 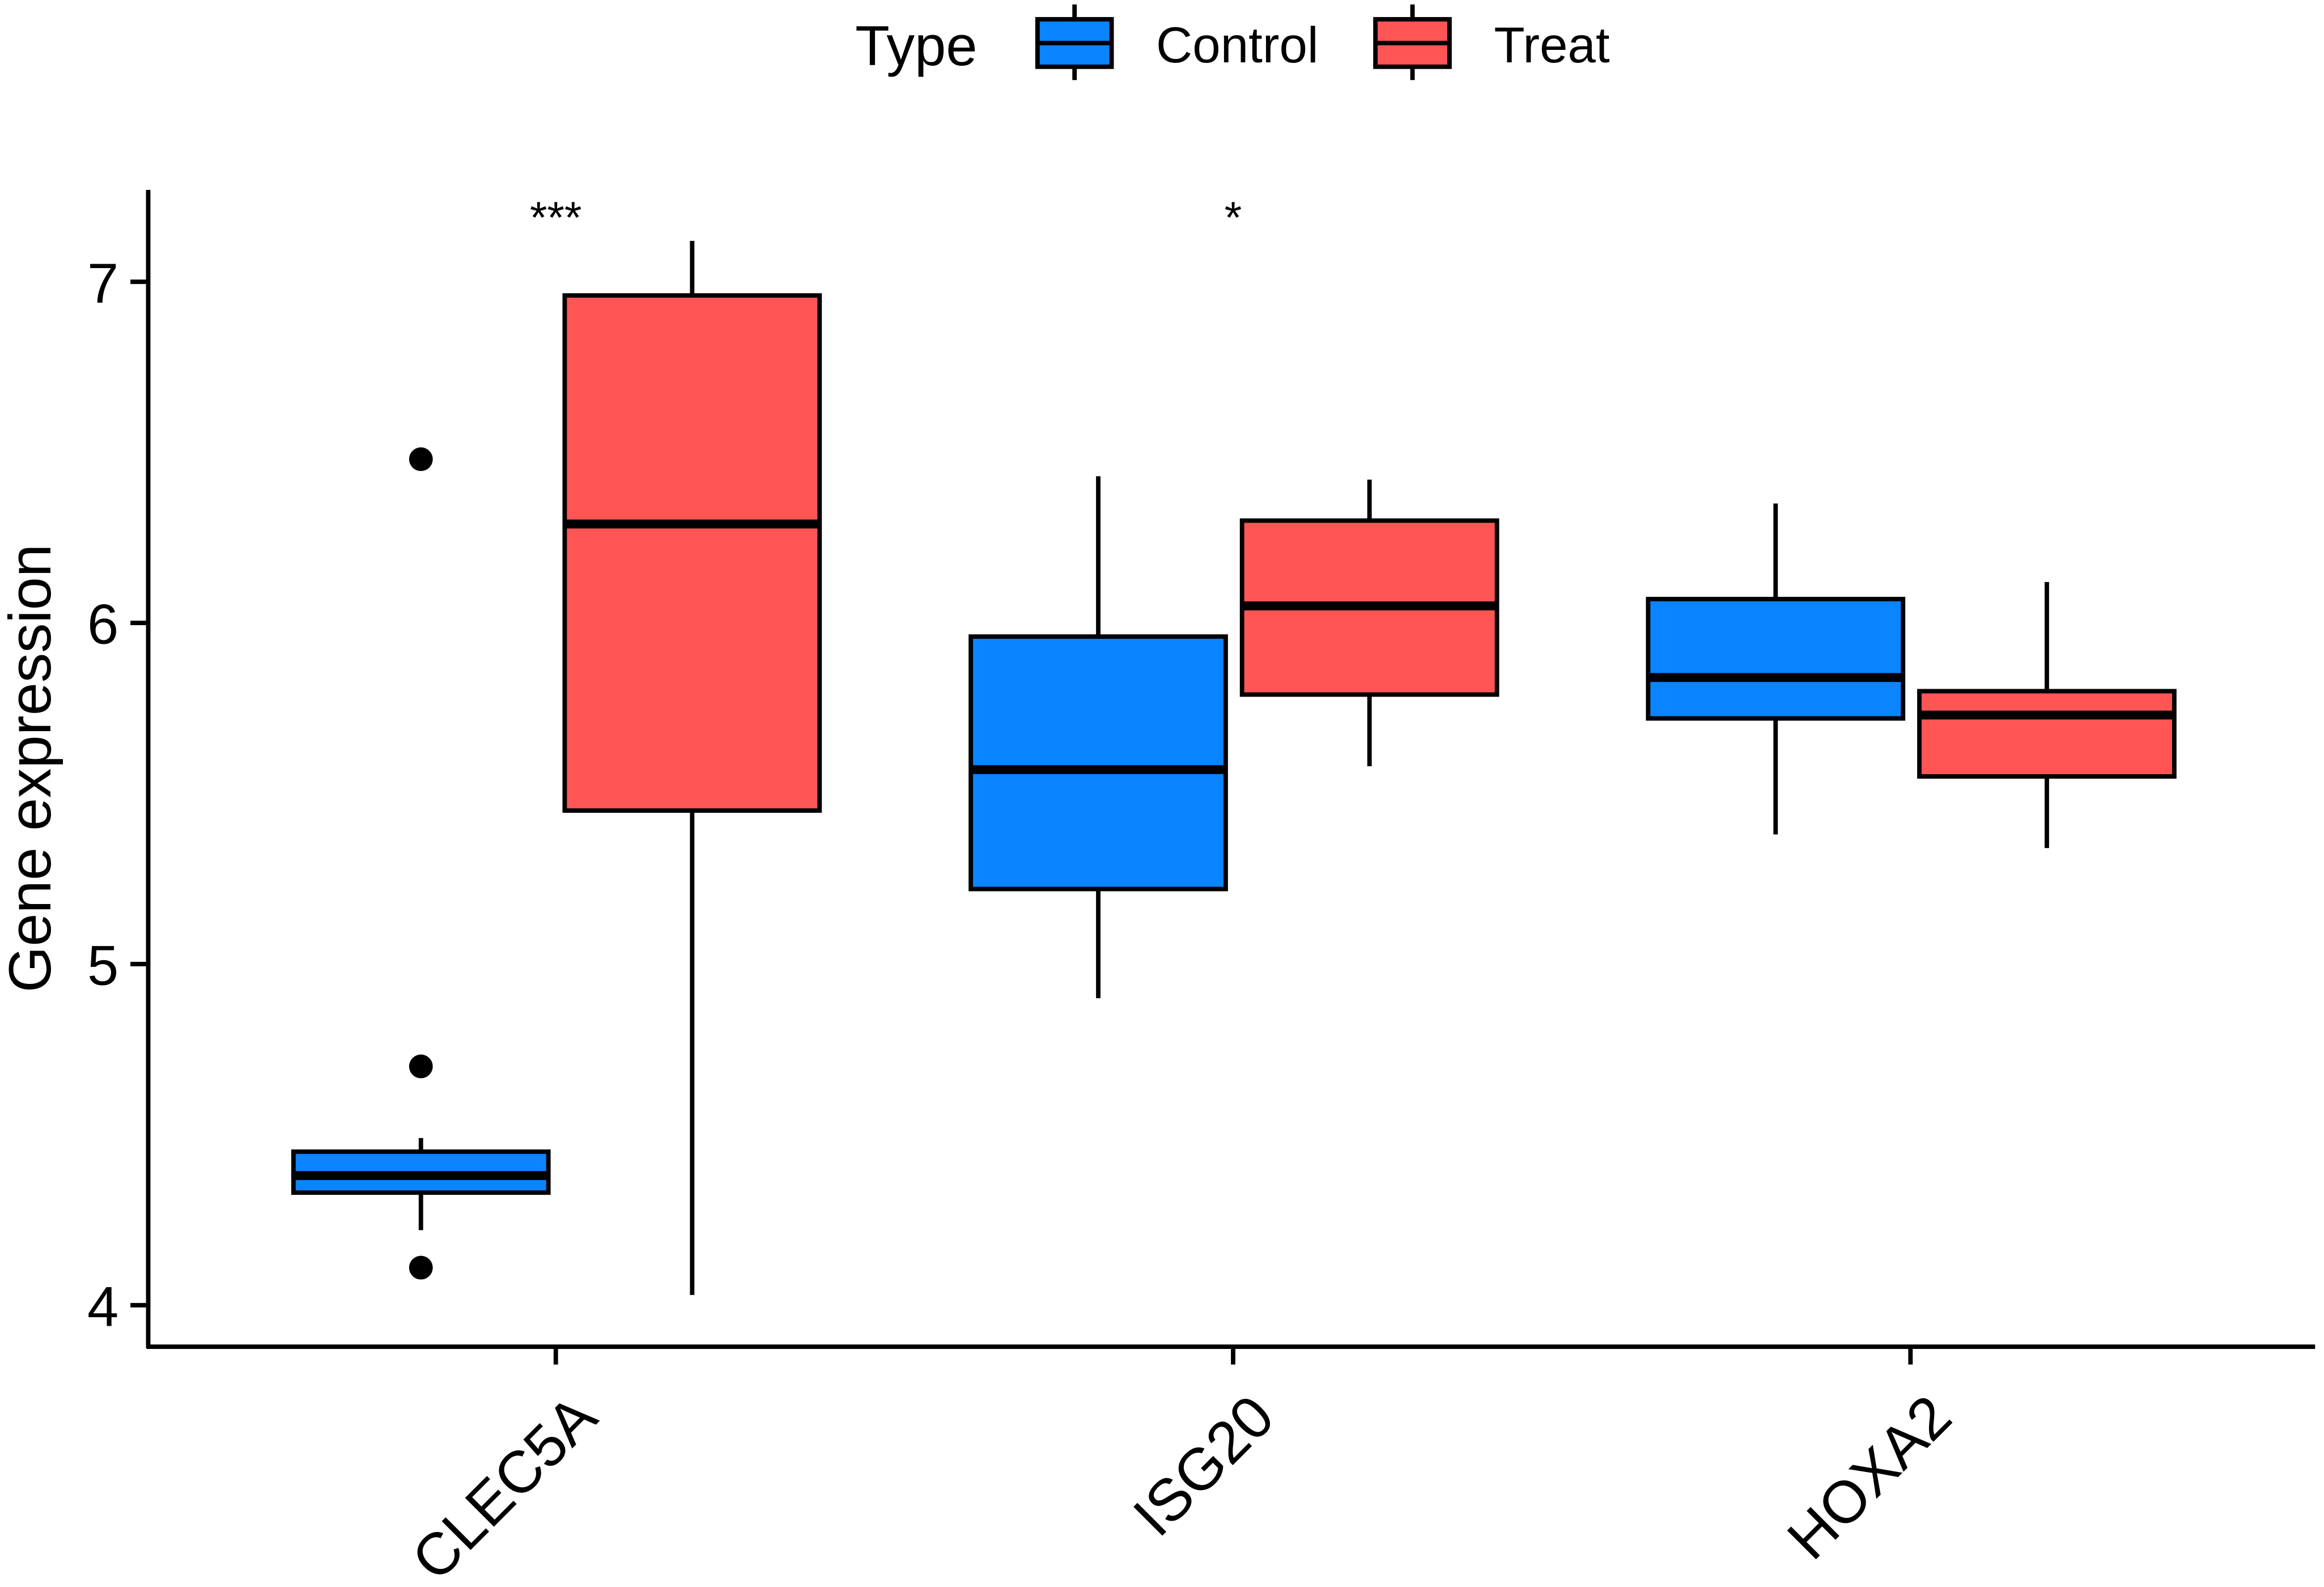 What do you see at coordinates (1869, 1478) in the screenshot?
I see `x-tick-label: HOXA2` at bounding box center [1869, 1478].